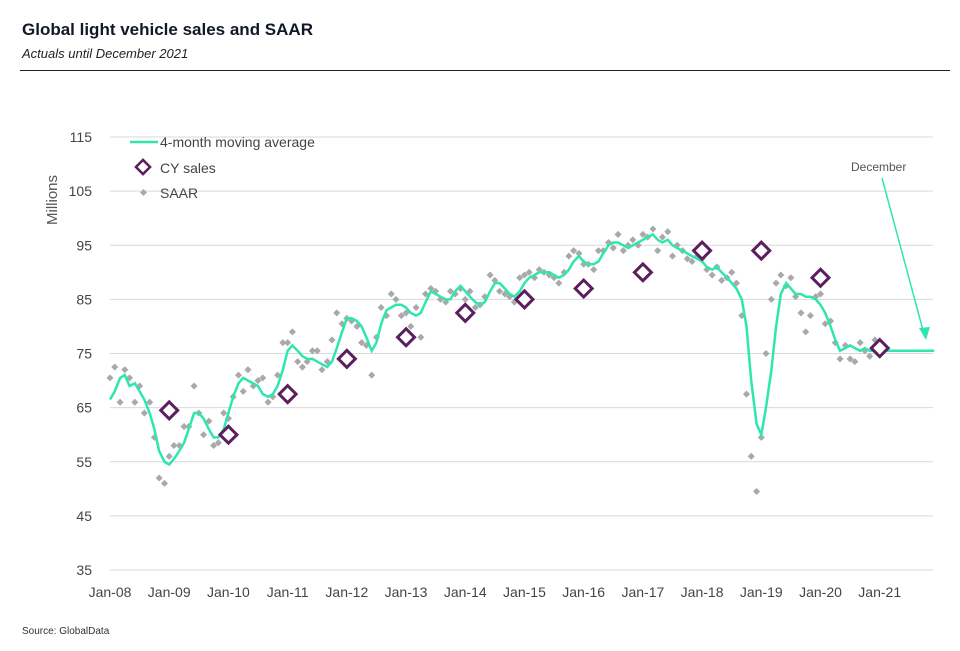 The image size is (960, 651). What do you see at coordinates (52, 200) in the screenshot?
I see `y-axis-label: Millions` at bounding box center [52, 200].